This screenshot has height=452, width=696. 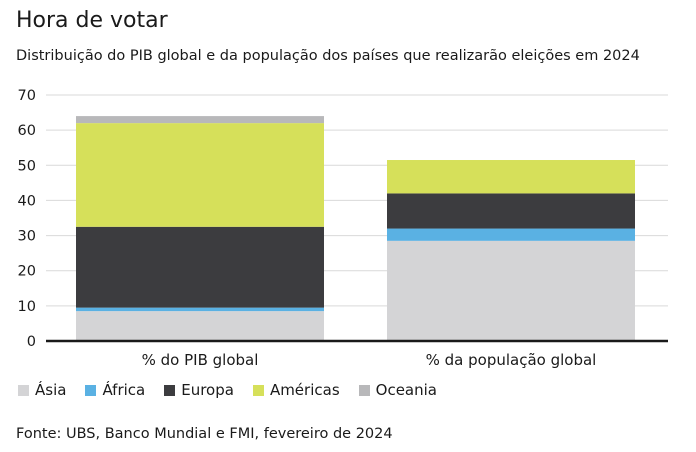 I want to click on y-tick-label: 10, so click(x=27, y=307).